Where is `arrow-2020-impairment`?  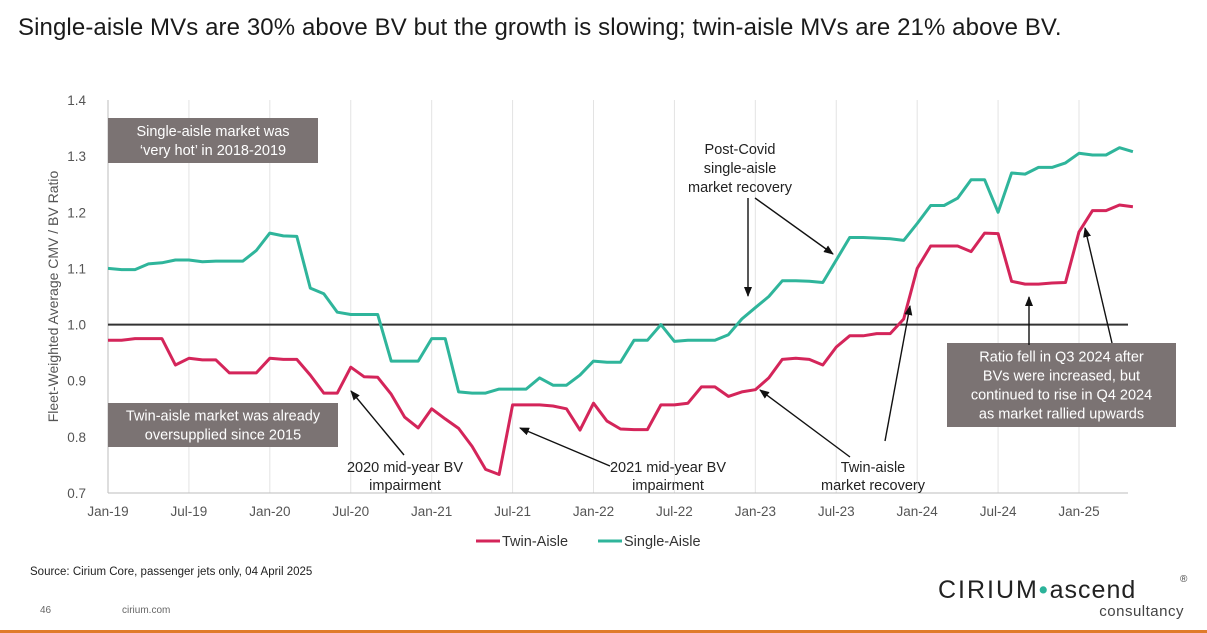 arrow-2020-impairment is located at coordinates (377, 423).